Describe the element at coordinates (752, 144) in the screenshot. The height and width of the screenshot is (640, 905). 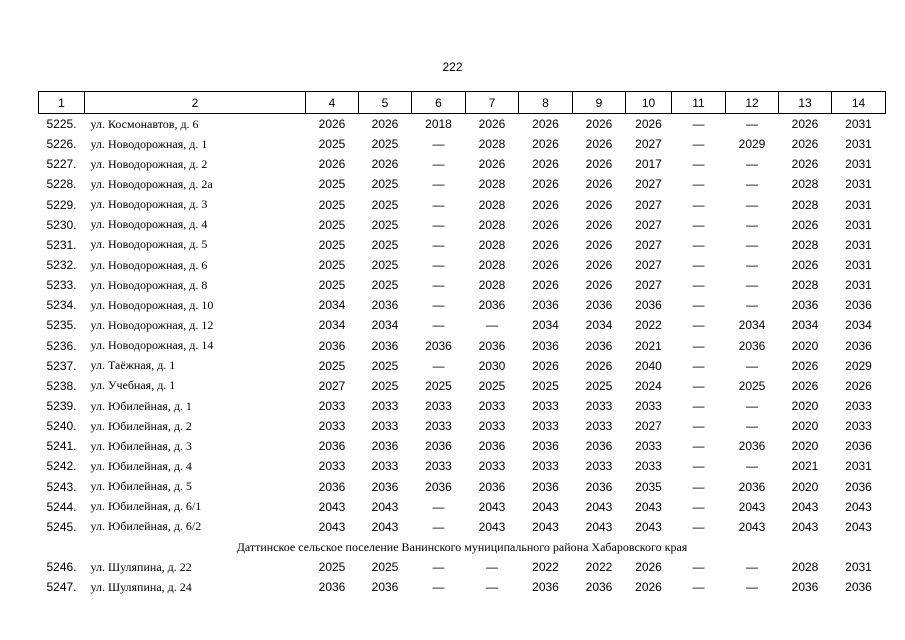
I see `cell: 2029` at that location.